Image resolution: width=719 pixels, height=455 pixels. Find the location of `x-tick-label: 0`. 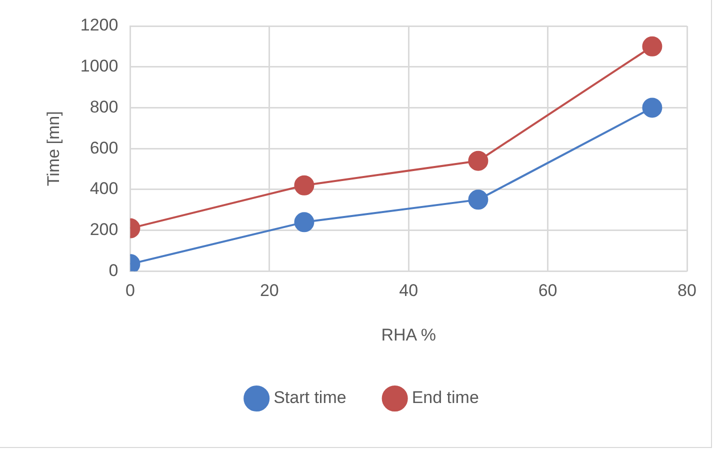

x-tick-label: 0 is located at coordinates (130, 290).